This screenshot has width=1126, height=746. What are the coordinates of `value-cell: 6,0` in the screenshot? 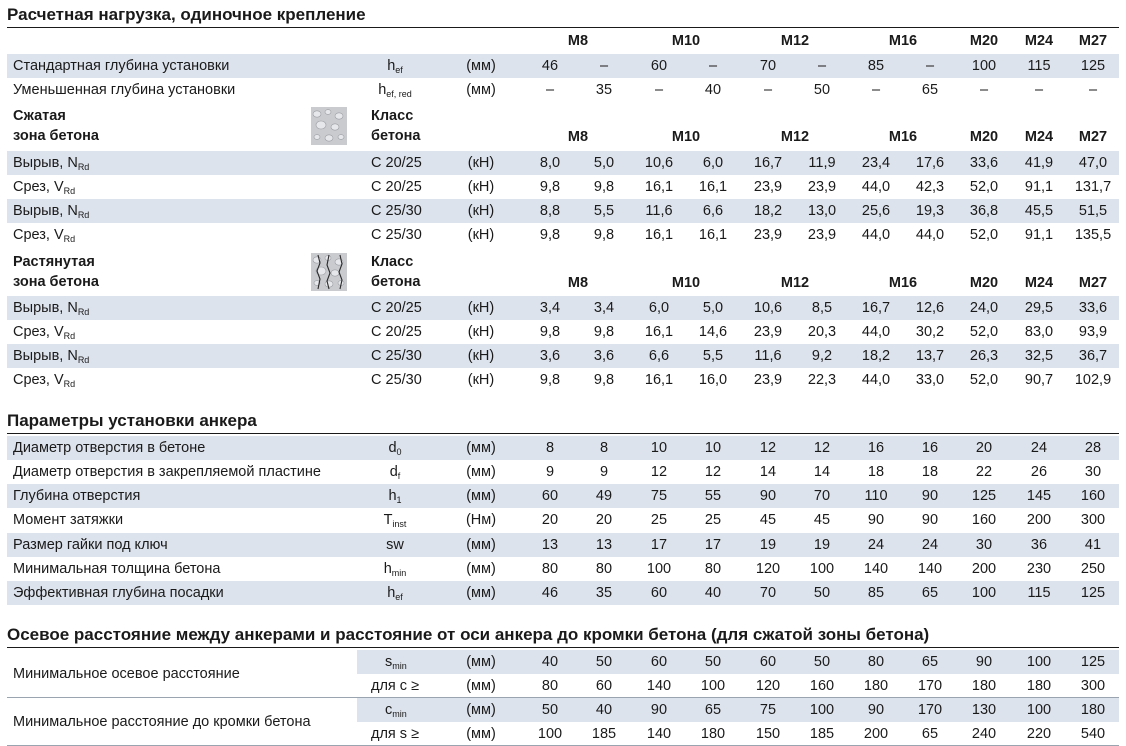 It's located at (713, 163).